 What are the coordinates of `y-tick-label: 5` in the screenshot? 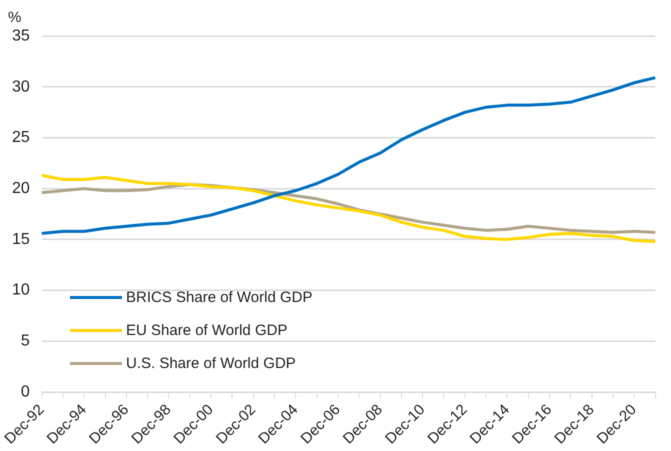 It's located at (25, 341).